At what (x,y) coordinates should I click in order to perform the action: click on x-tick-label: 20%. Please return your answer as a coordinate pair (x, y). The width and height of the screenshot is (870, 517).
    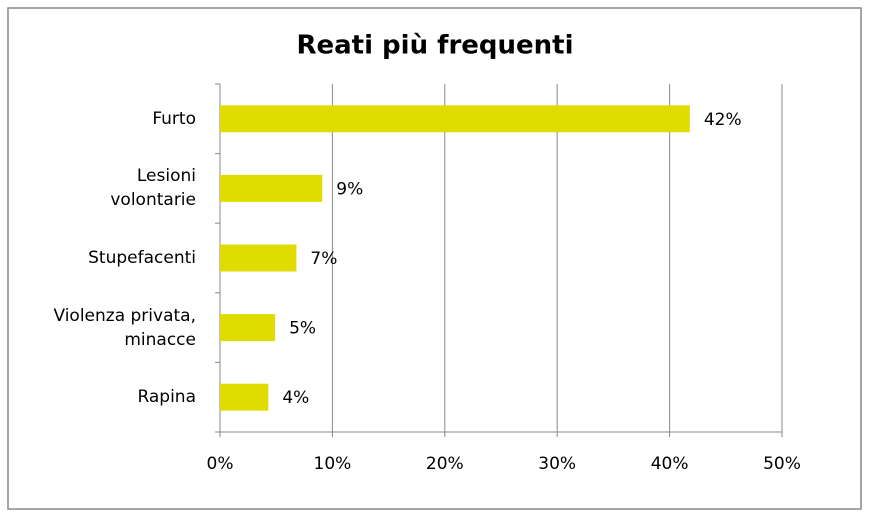
    Looking at the image, I should click on (445, 464).